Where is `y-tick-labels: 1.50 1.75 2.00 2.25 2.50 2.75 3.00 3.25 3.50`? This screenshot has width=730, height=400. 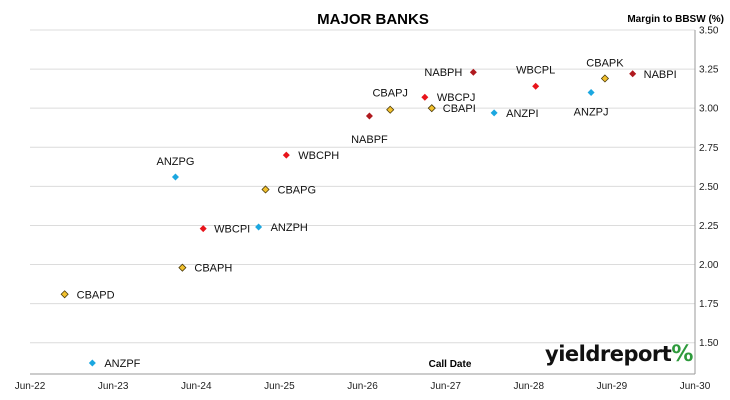 y-tick-labels: 1.50 1.75 2.00 2.25 2.50 2.75 3.00 3.25 3.50 is located at coordinates (709, 188).